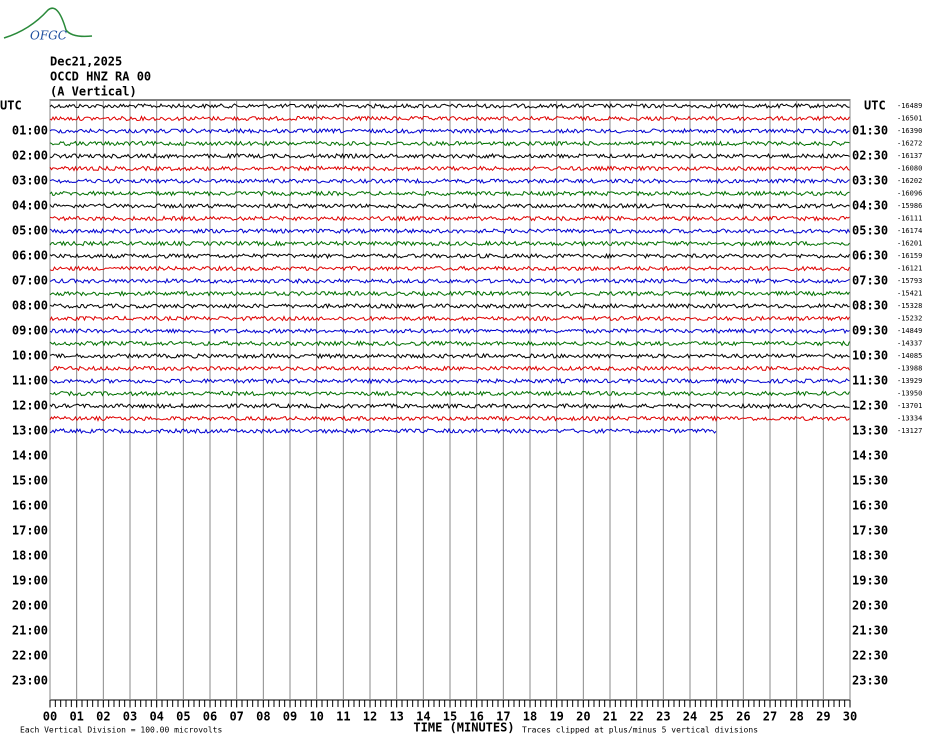  What do you see at coordinates (423, 717) in the screenshot?
I see `x-tick-label: 14` at bounding box center [423, 717].